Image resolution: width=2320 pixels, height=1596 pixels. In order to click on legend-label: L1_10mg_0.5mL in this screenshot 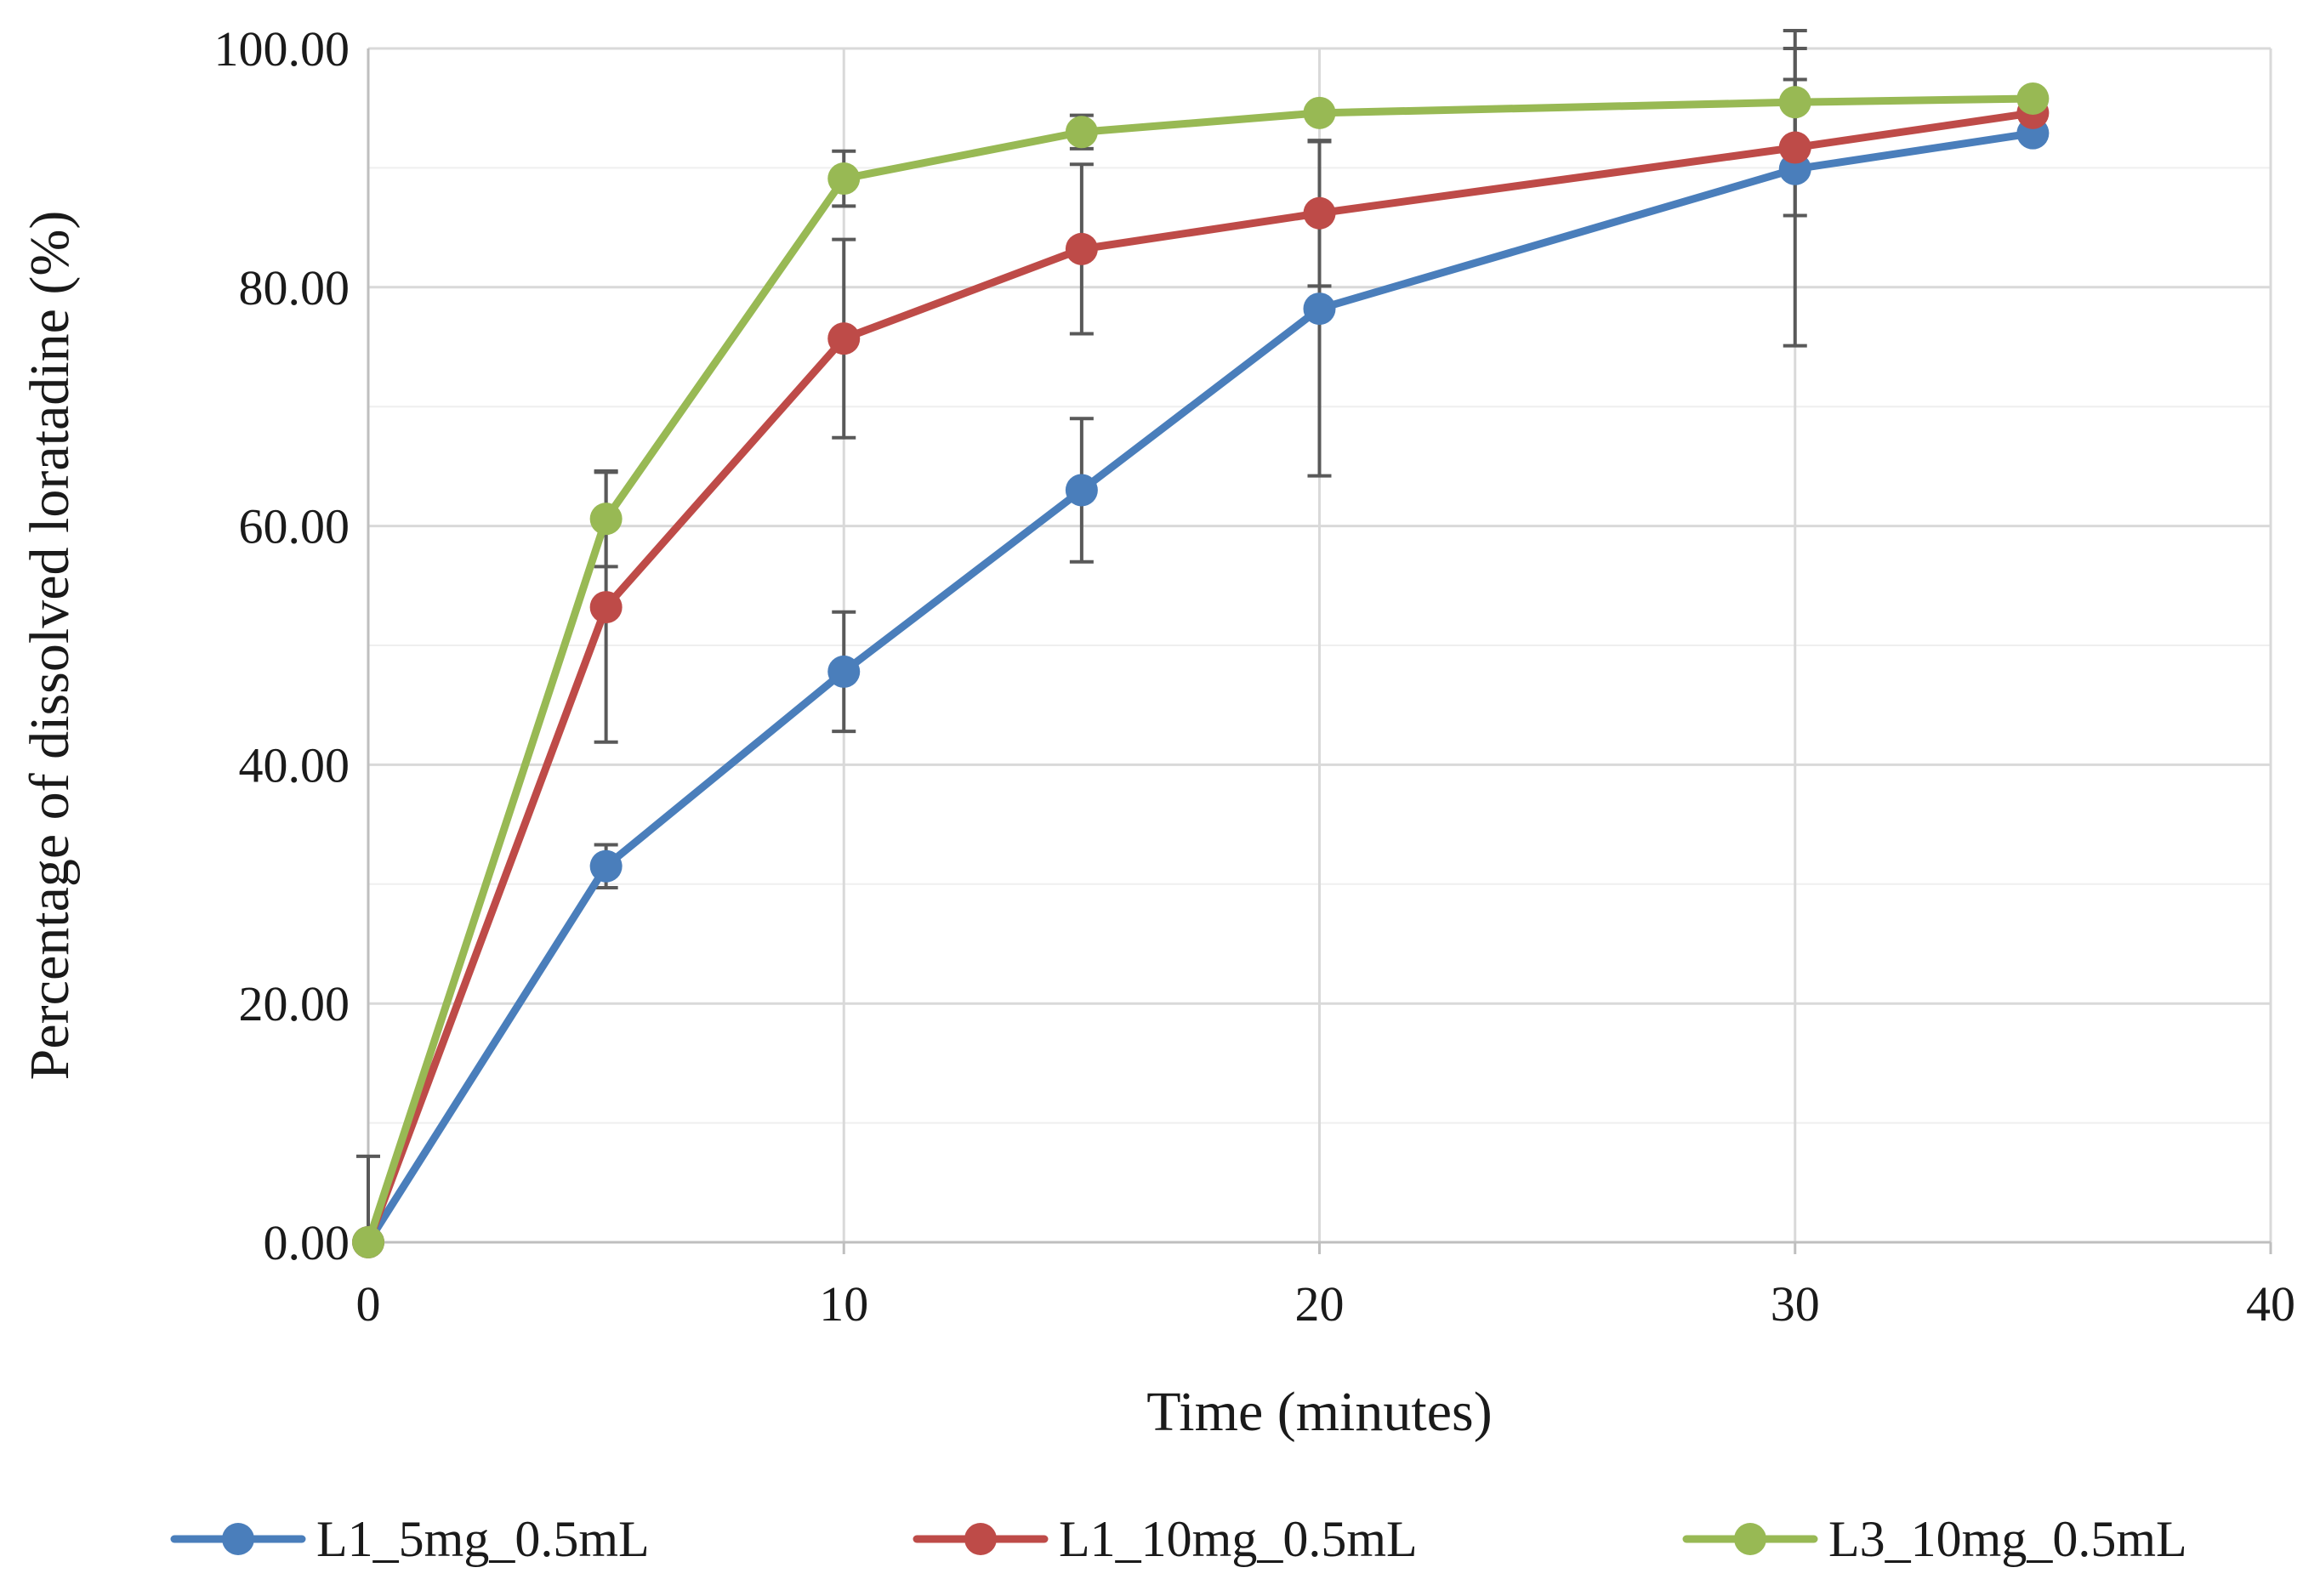, I will do `click(1238, 1539)`.